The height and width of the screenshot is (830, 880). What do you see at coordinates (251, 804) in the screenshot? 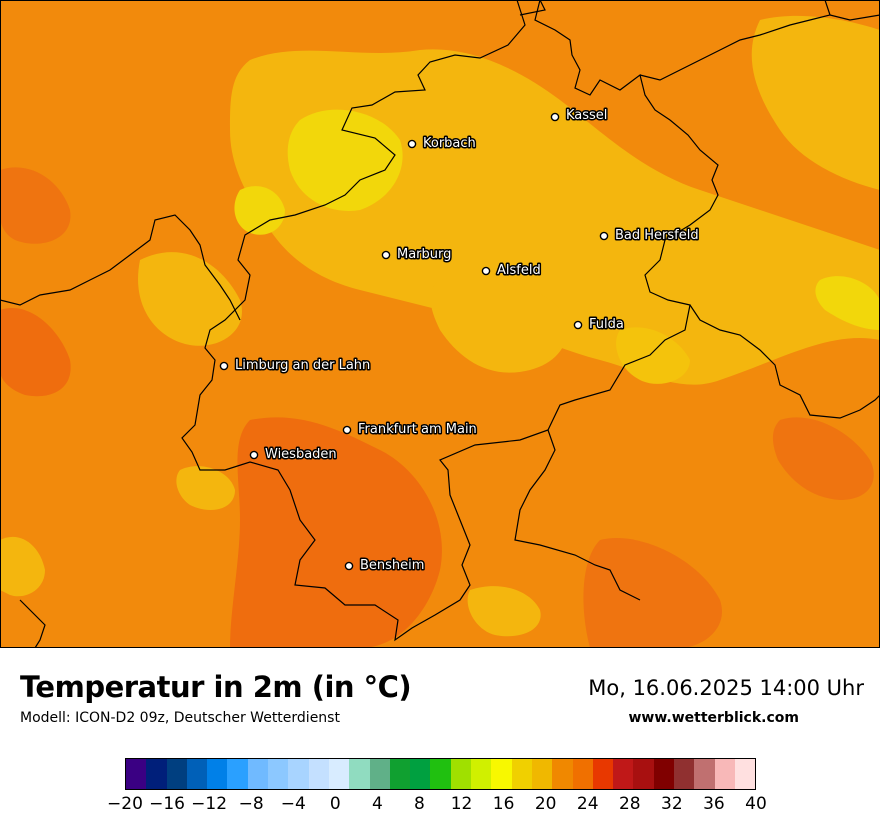
I see `colorbar-tick-label: −8` at bounding box center [251, 804].